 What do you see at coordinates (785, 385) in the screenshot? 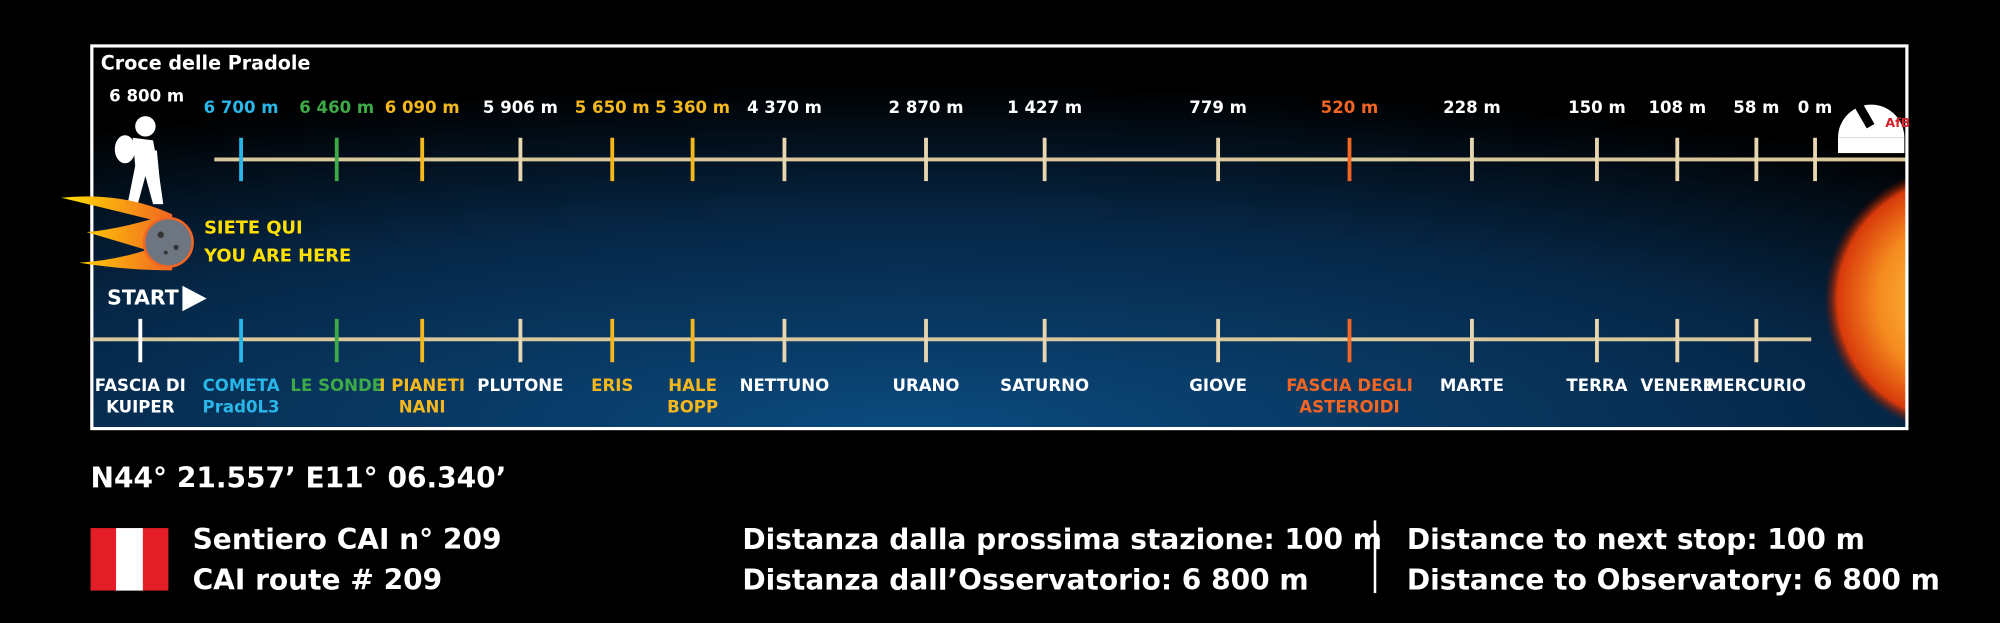
I see `stop-name: NETTUNO` at bounding box center [785, 385].